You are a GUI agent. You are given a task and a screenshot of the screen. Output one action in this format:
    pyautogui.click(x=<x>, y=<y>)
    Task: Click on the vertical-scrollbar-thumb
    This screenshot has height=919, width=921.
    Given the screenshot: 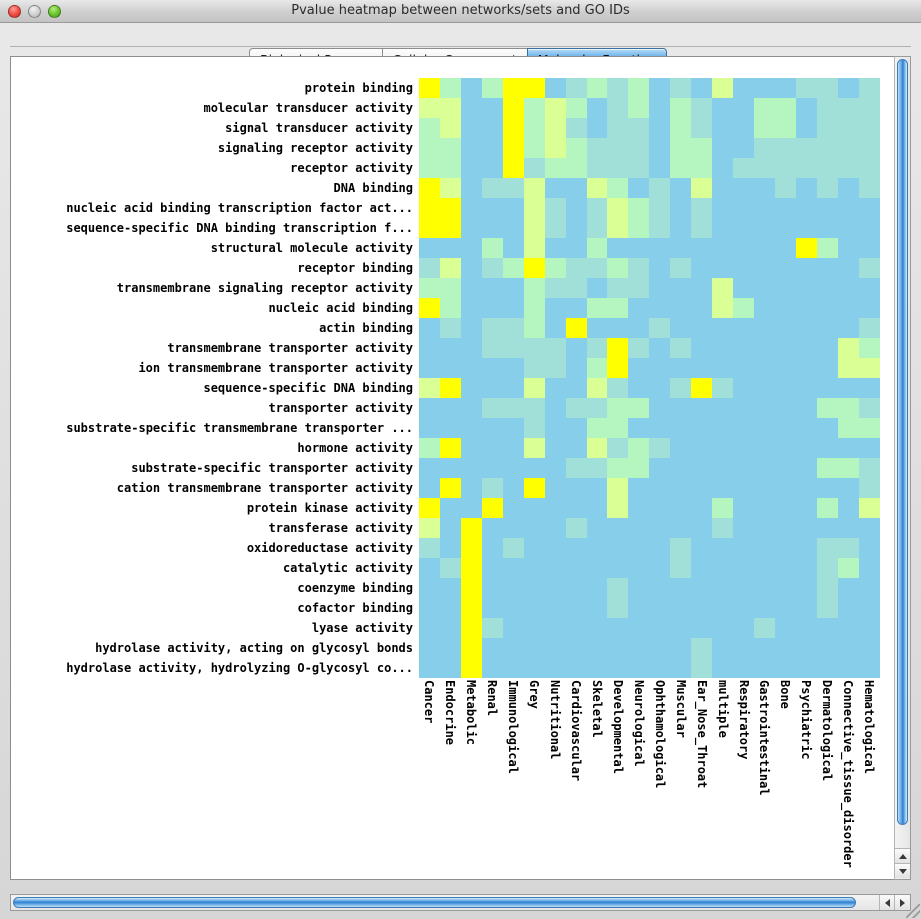 What is the action you would take?
    pyautogui.click(x=902, y=442)
    